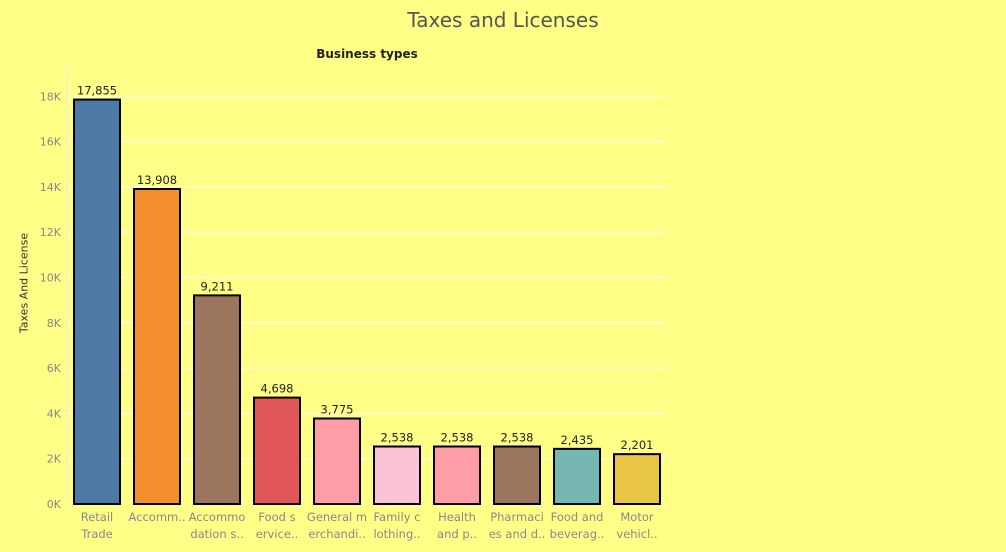  Describe the element at coordinates (577, 517) in the screenshot. I see `x-tick-label: Food and` at that location.